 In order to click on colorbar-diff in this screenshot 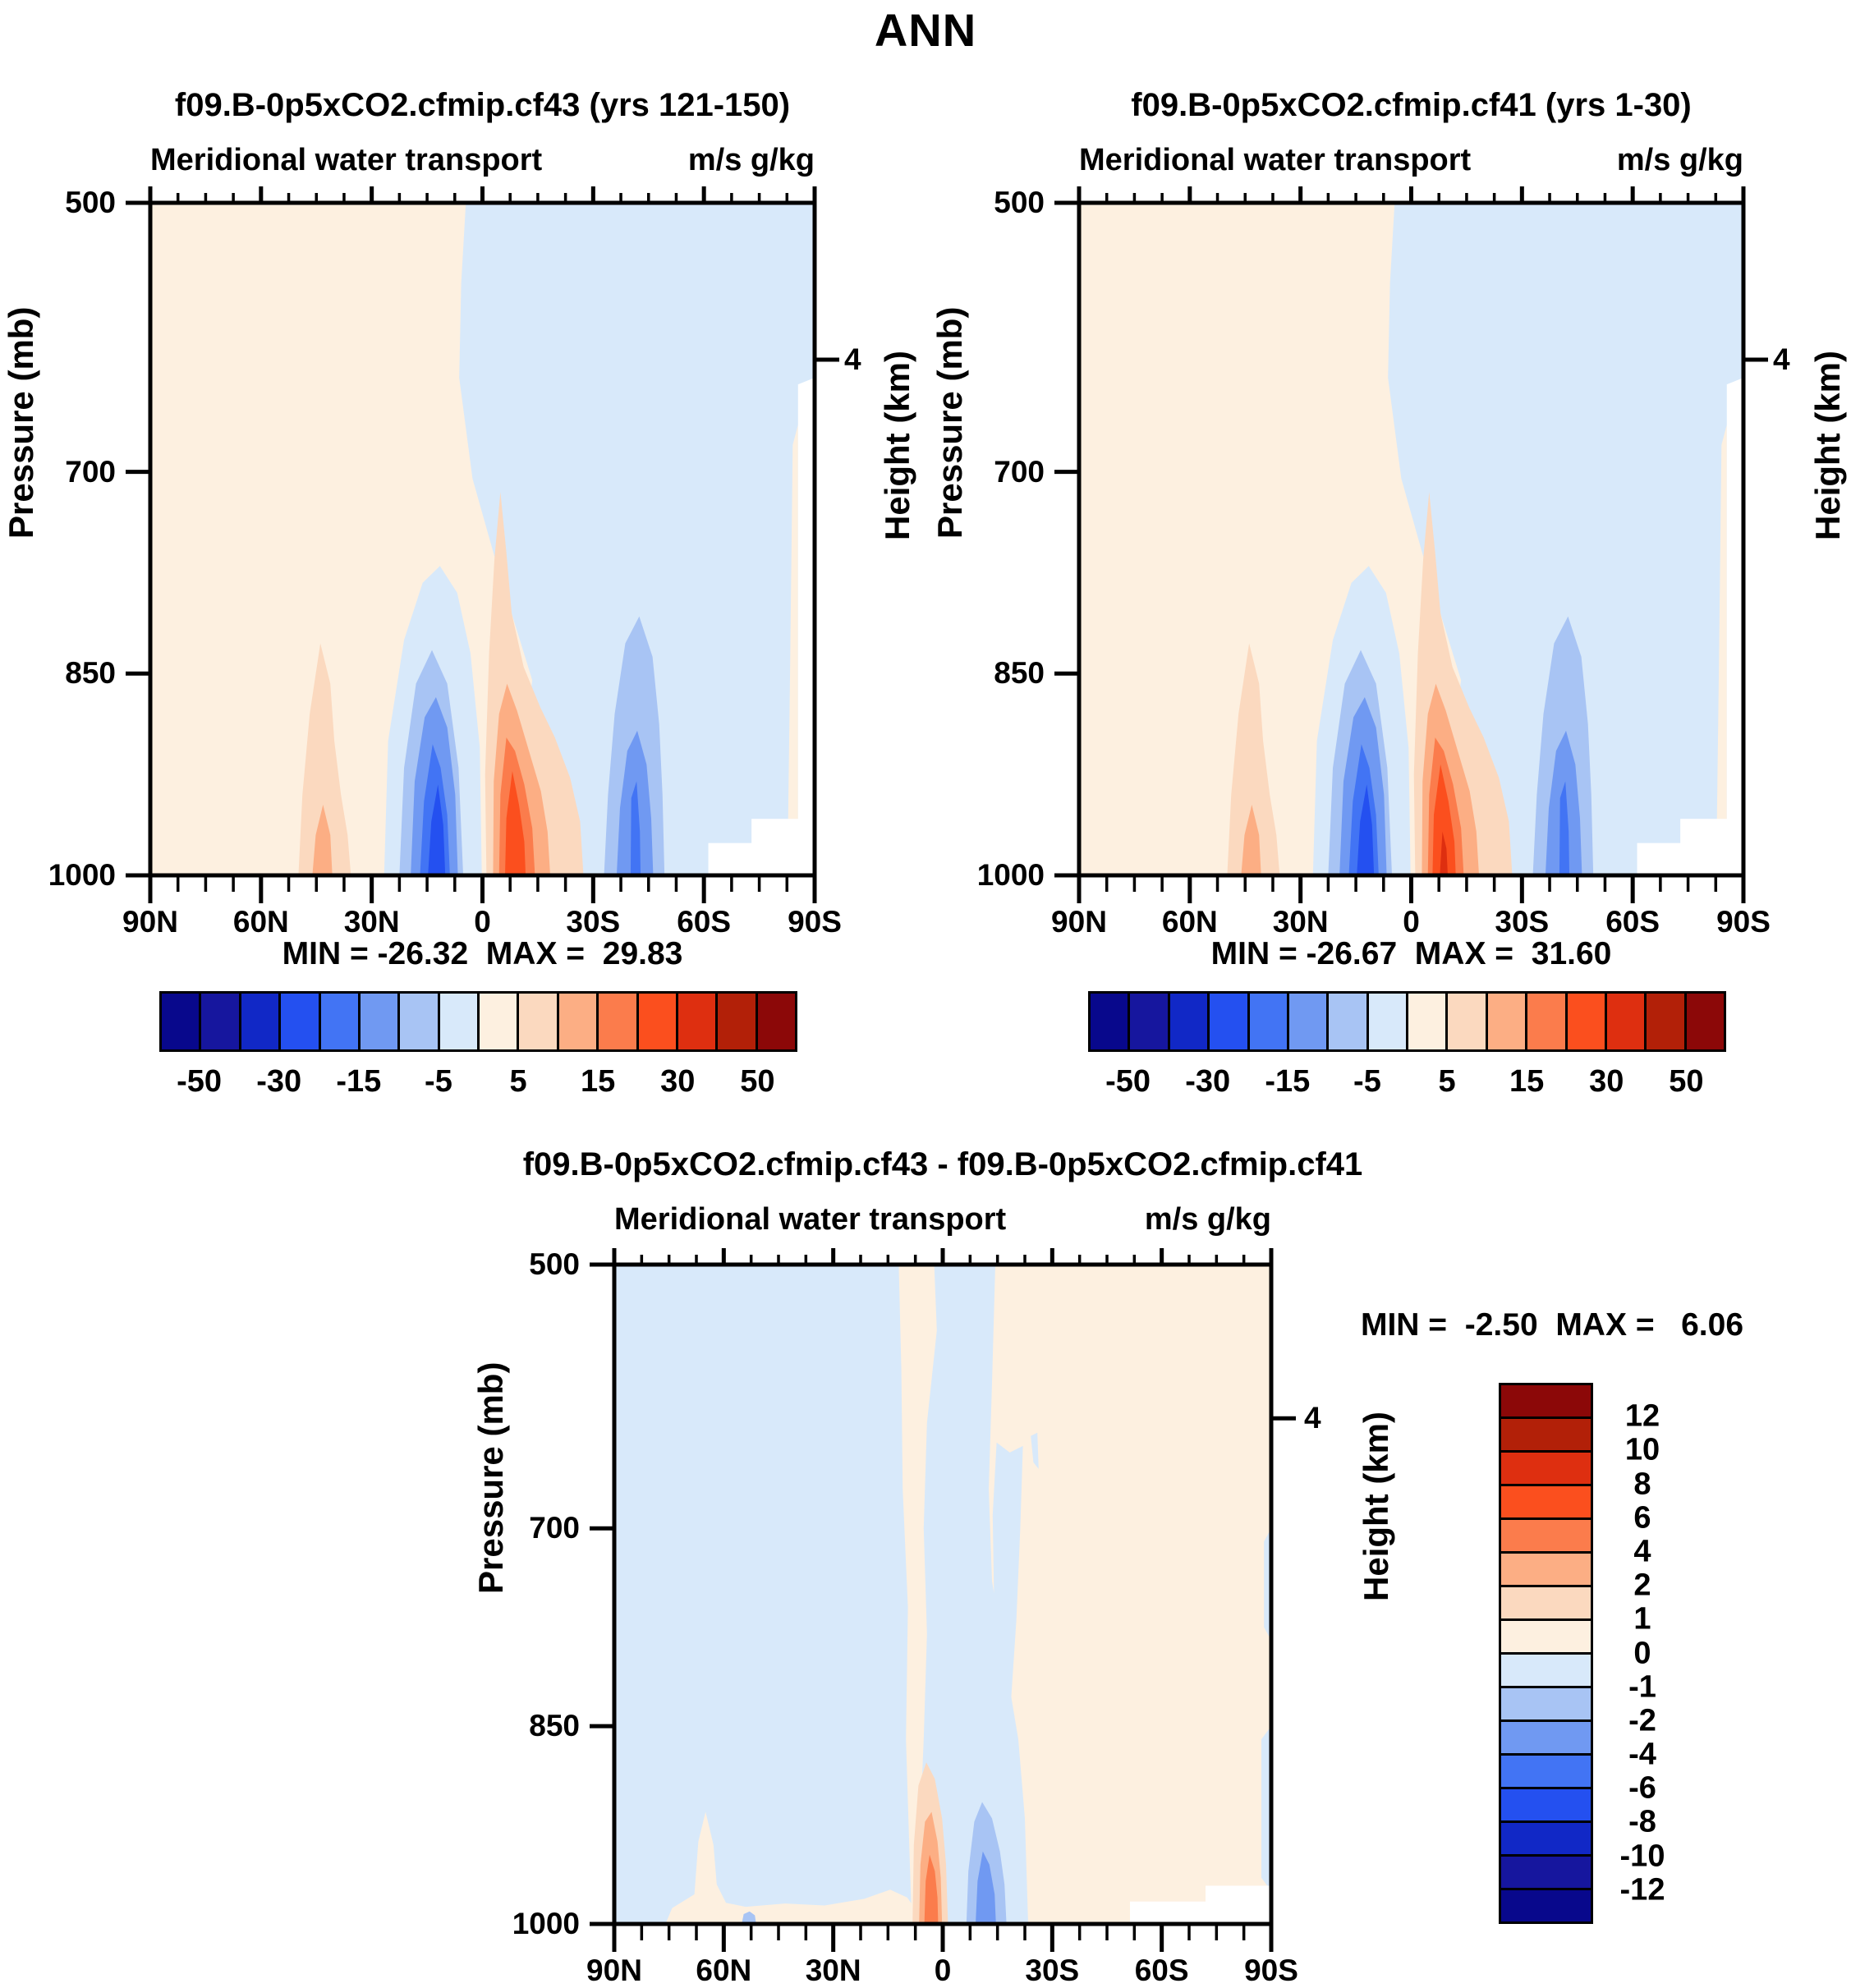, I will do `click(1546, 1653)`.